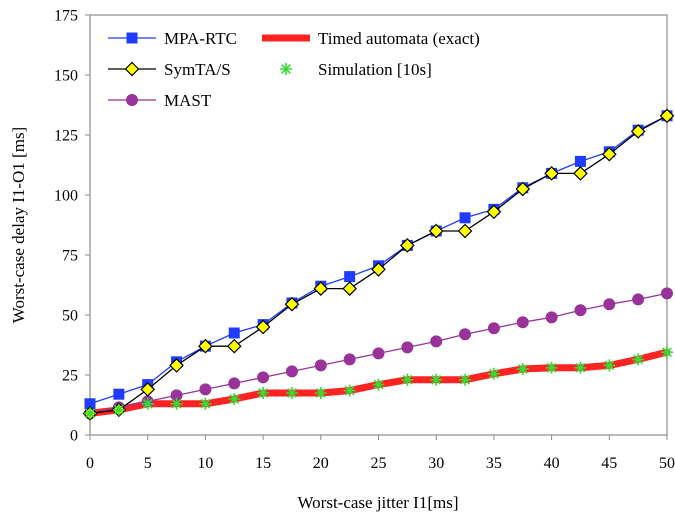  Describe the element at coordinates (552, 463) in the screenshot. I see `x-tick-label: 40` at that location.